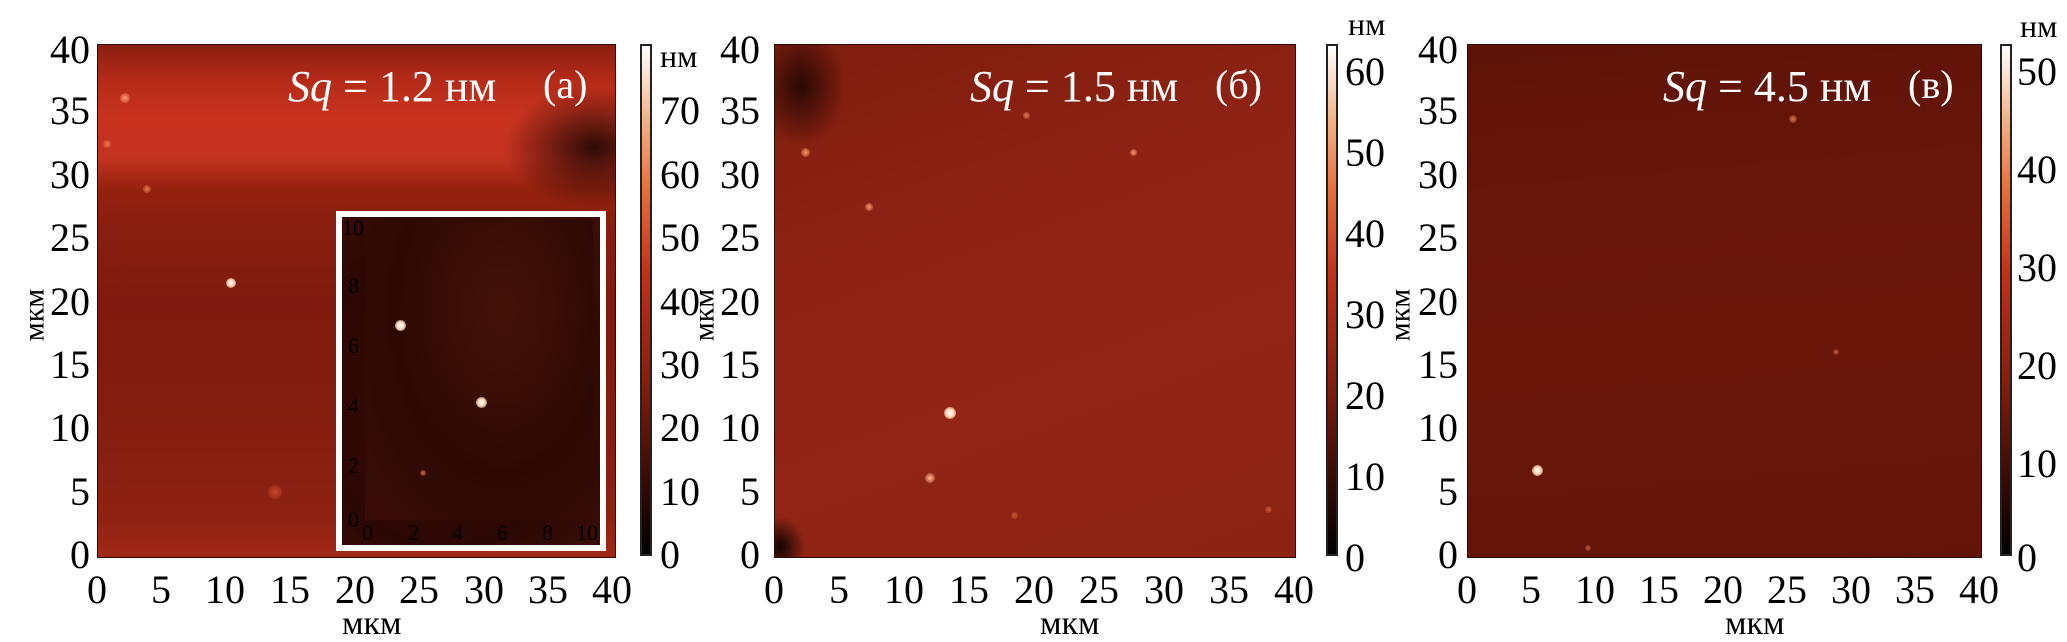 Image resolution: width=2067 pixels, height=642 pixels. I want to click on inset-zoom: 10 8 6 4 2 0 0 2 4 6 8 10, so click(471, 381).